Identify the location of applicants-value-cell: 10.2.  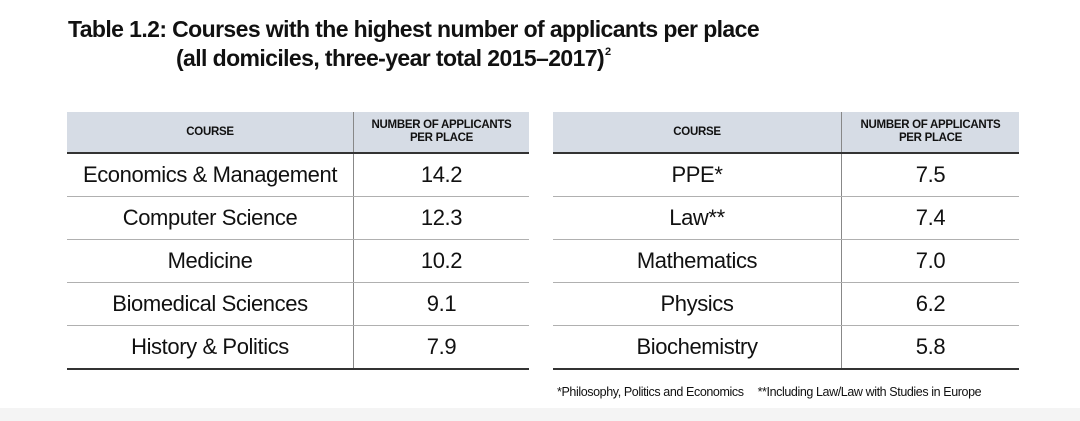
(441, 261).